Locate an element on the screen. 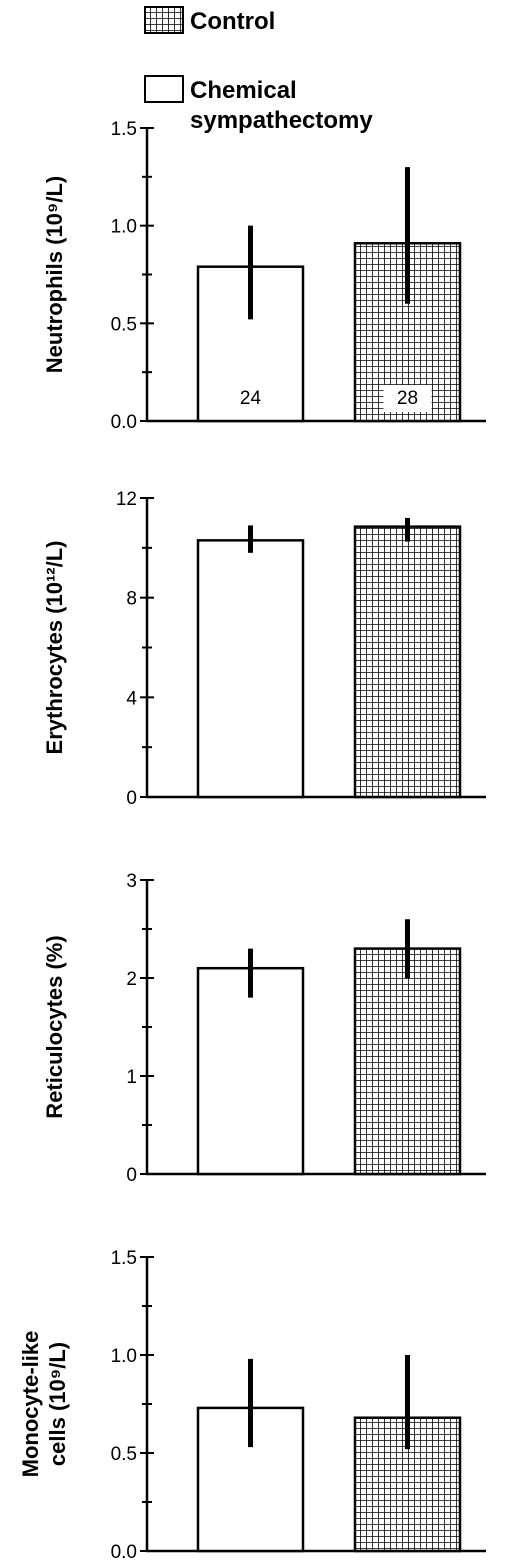 Image resolution: width=520 pixels, height=1563 pixels. legend-item-chemical-sympathectomy: Chemical sympathectomy is located at coordinates (258, 104).